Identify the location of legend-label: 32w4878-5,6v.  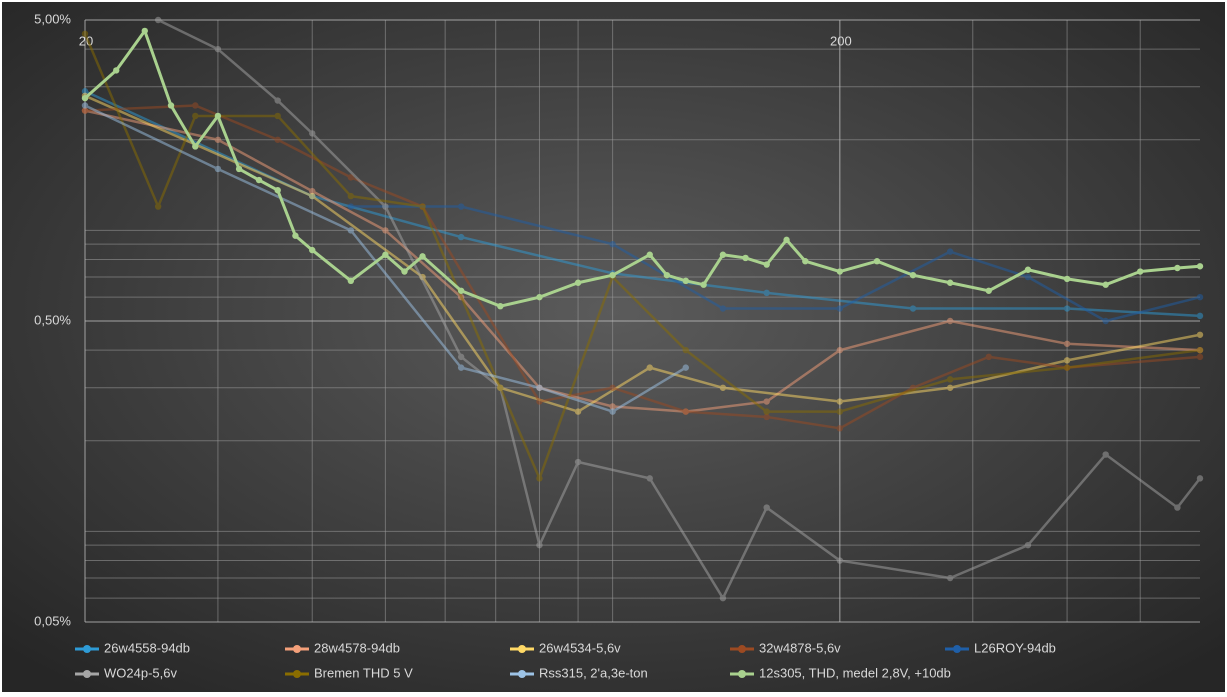
(800, 647).